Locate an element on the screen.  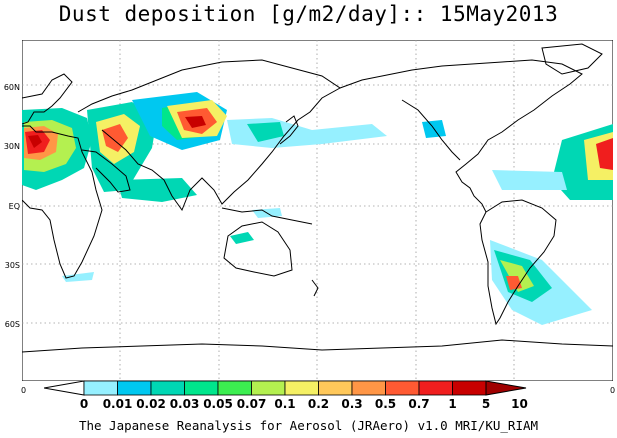
colorbar-arrow-high is located at coordinates (506, 388).